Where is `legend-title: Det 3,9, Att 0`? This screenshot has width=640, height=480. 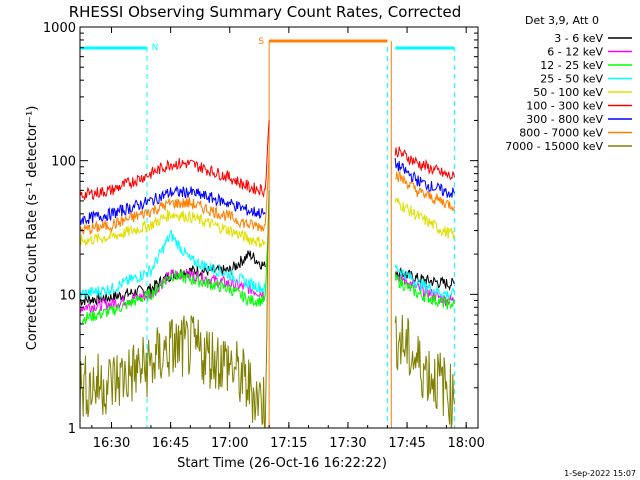 legend-title: Det 3,9, Att 0 is located at coordinates (562, 20).